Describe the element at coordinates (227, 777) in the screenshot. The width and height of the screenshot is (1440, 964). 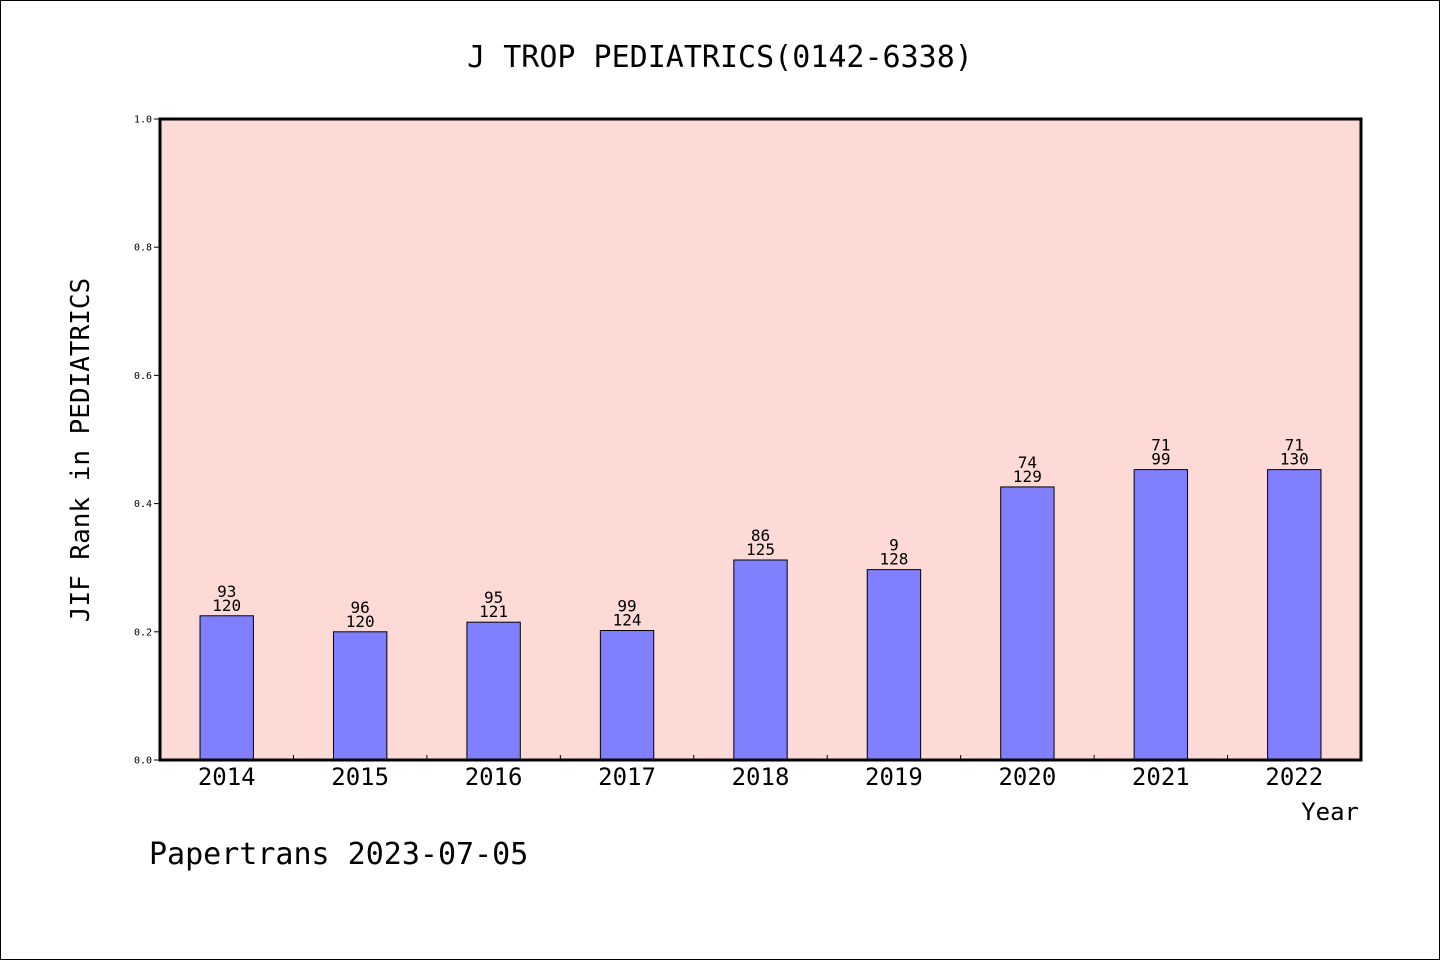
I see `x-tick-label: 2014` at that location.